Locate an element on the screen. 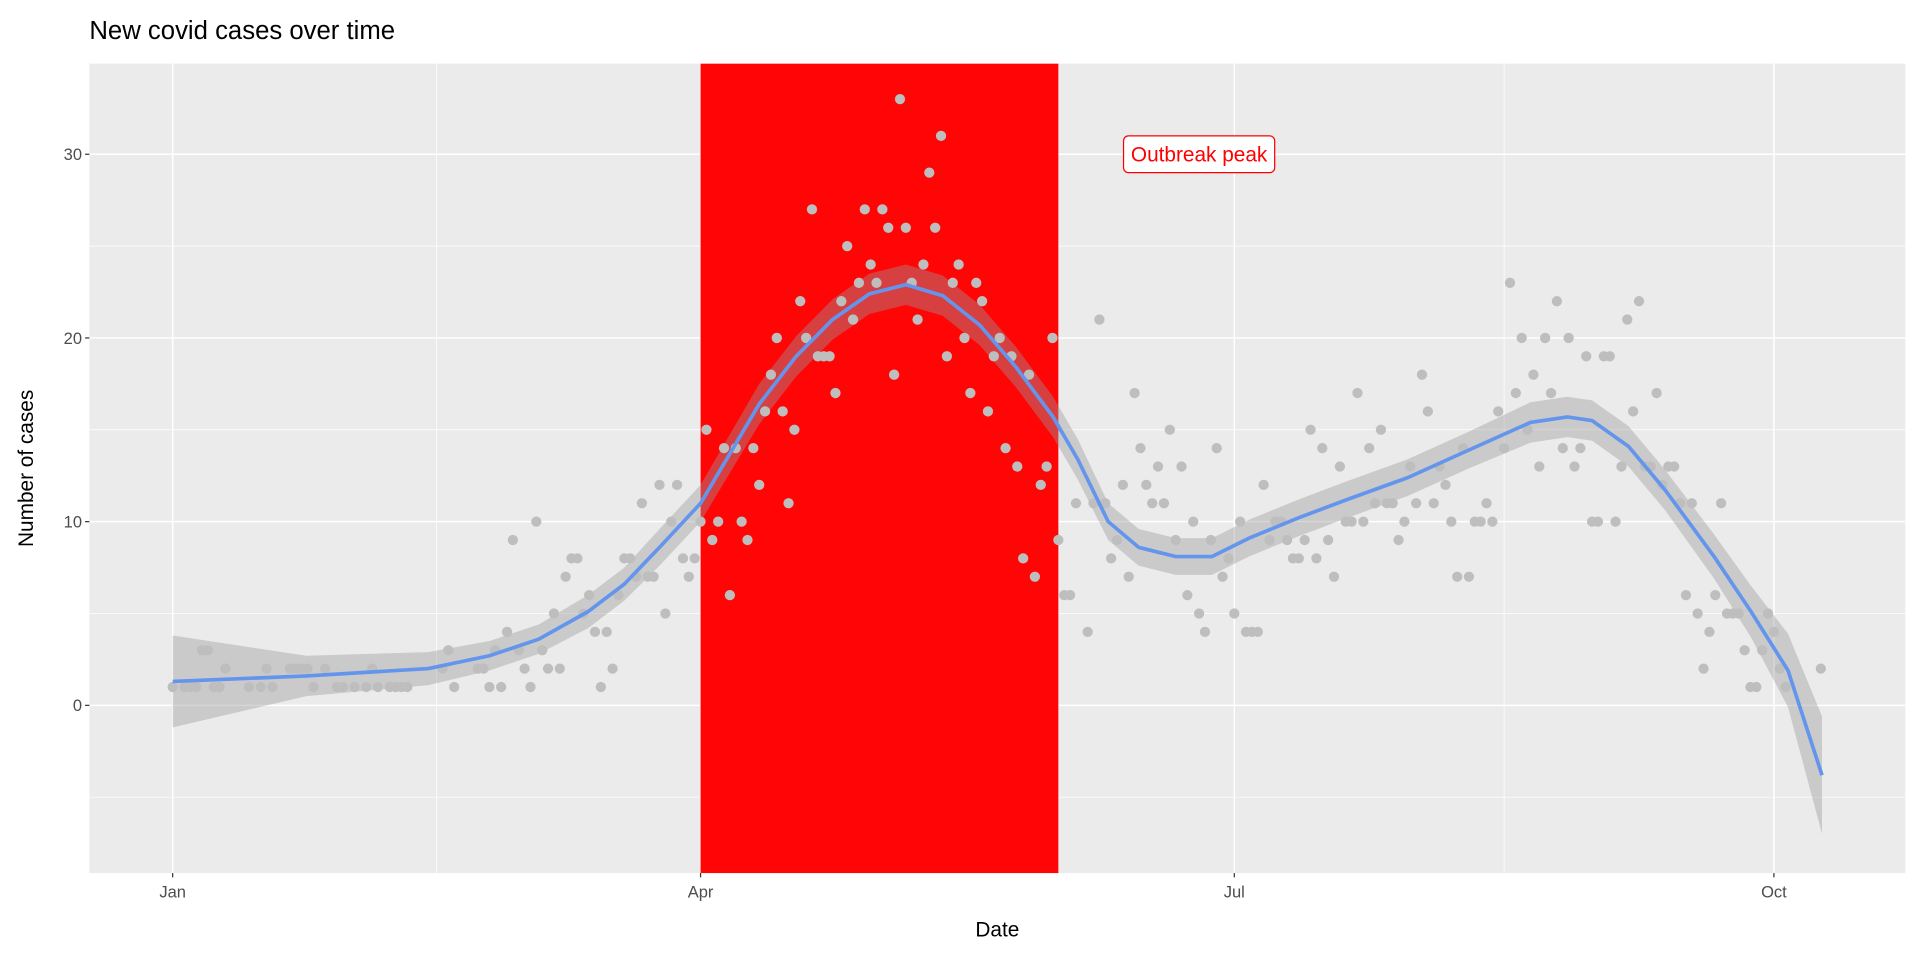 This screenshot has height=960, width=1920. annotation-box is located at coordinates (1199, 154).